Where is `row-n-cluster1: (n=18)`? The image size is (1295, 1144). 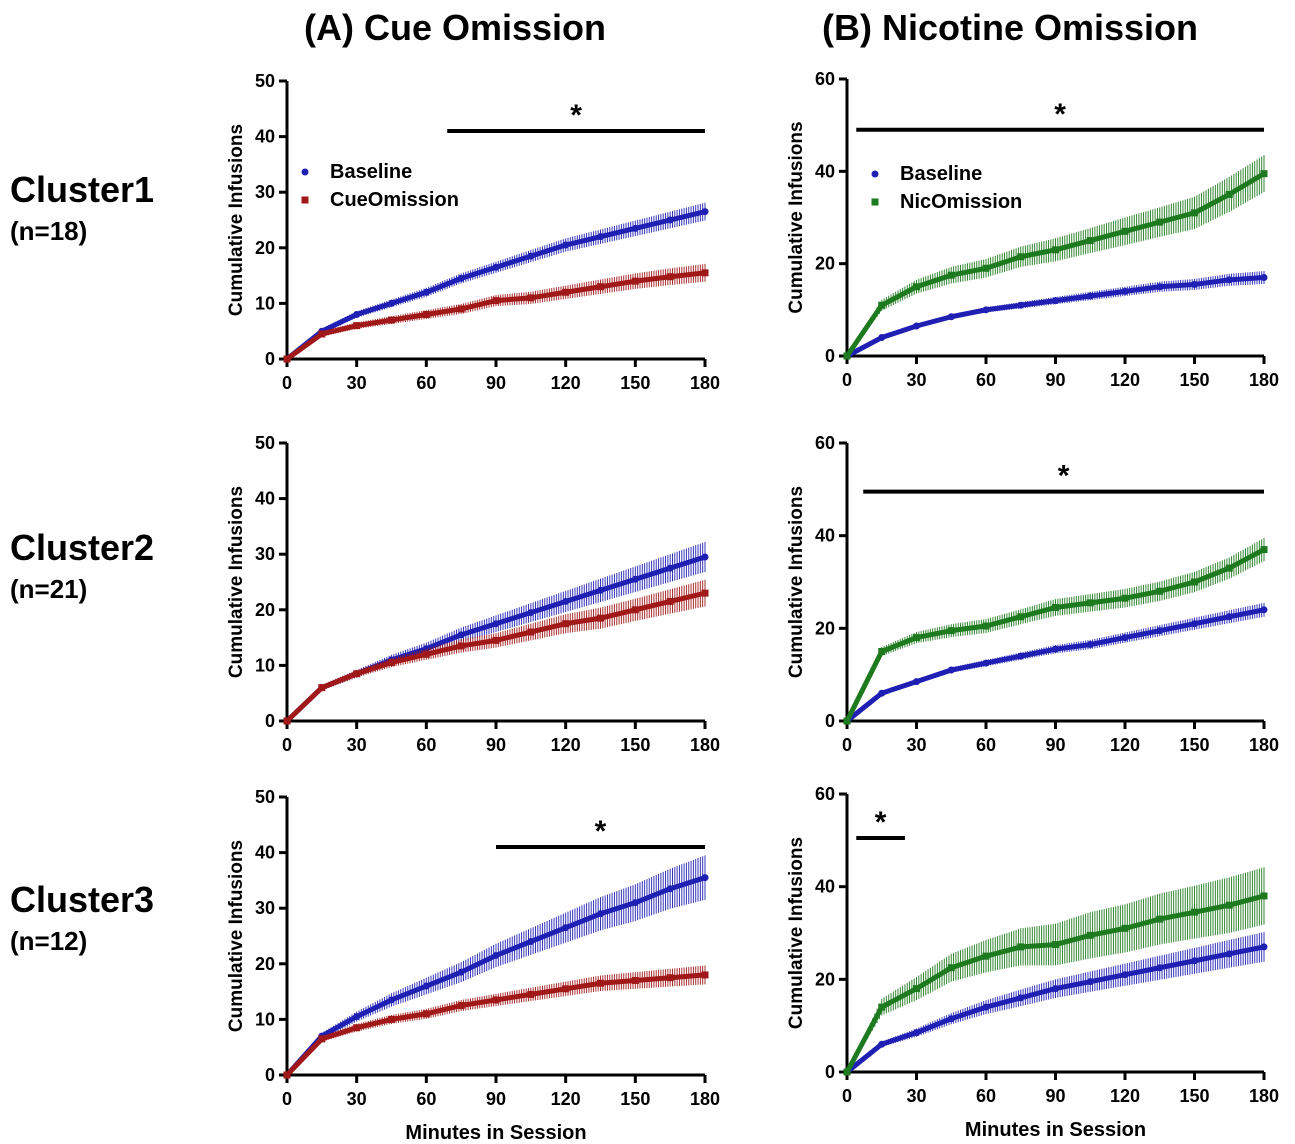
row-n-cluster1: (n=18) is located at coordinates (48, 231).